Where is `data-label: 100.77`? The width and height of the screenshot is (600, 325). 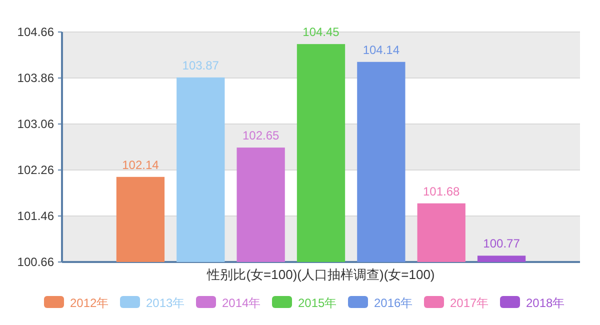
data-label: 100.77 is located at coordinates (501, 243).